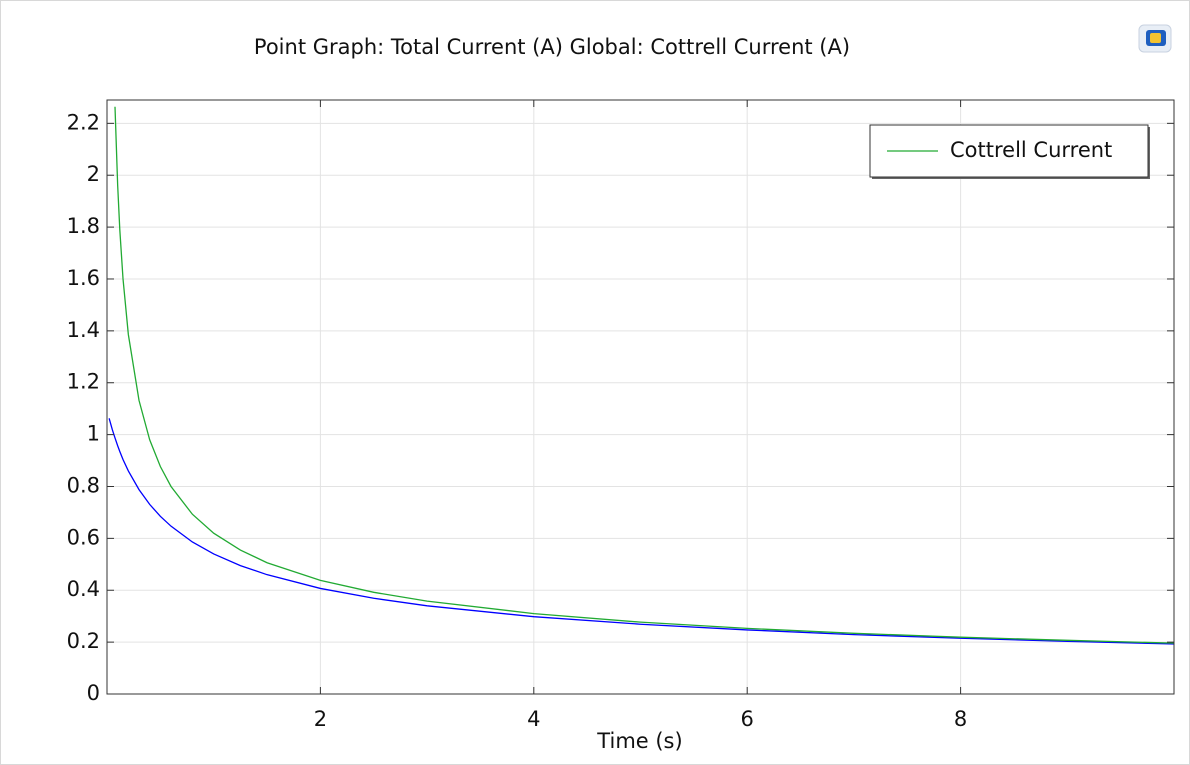 Image resolution: width=1190 pixels, height=765 pixels. I want to click on y-tick-label: 0, so click(93, 693).